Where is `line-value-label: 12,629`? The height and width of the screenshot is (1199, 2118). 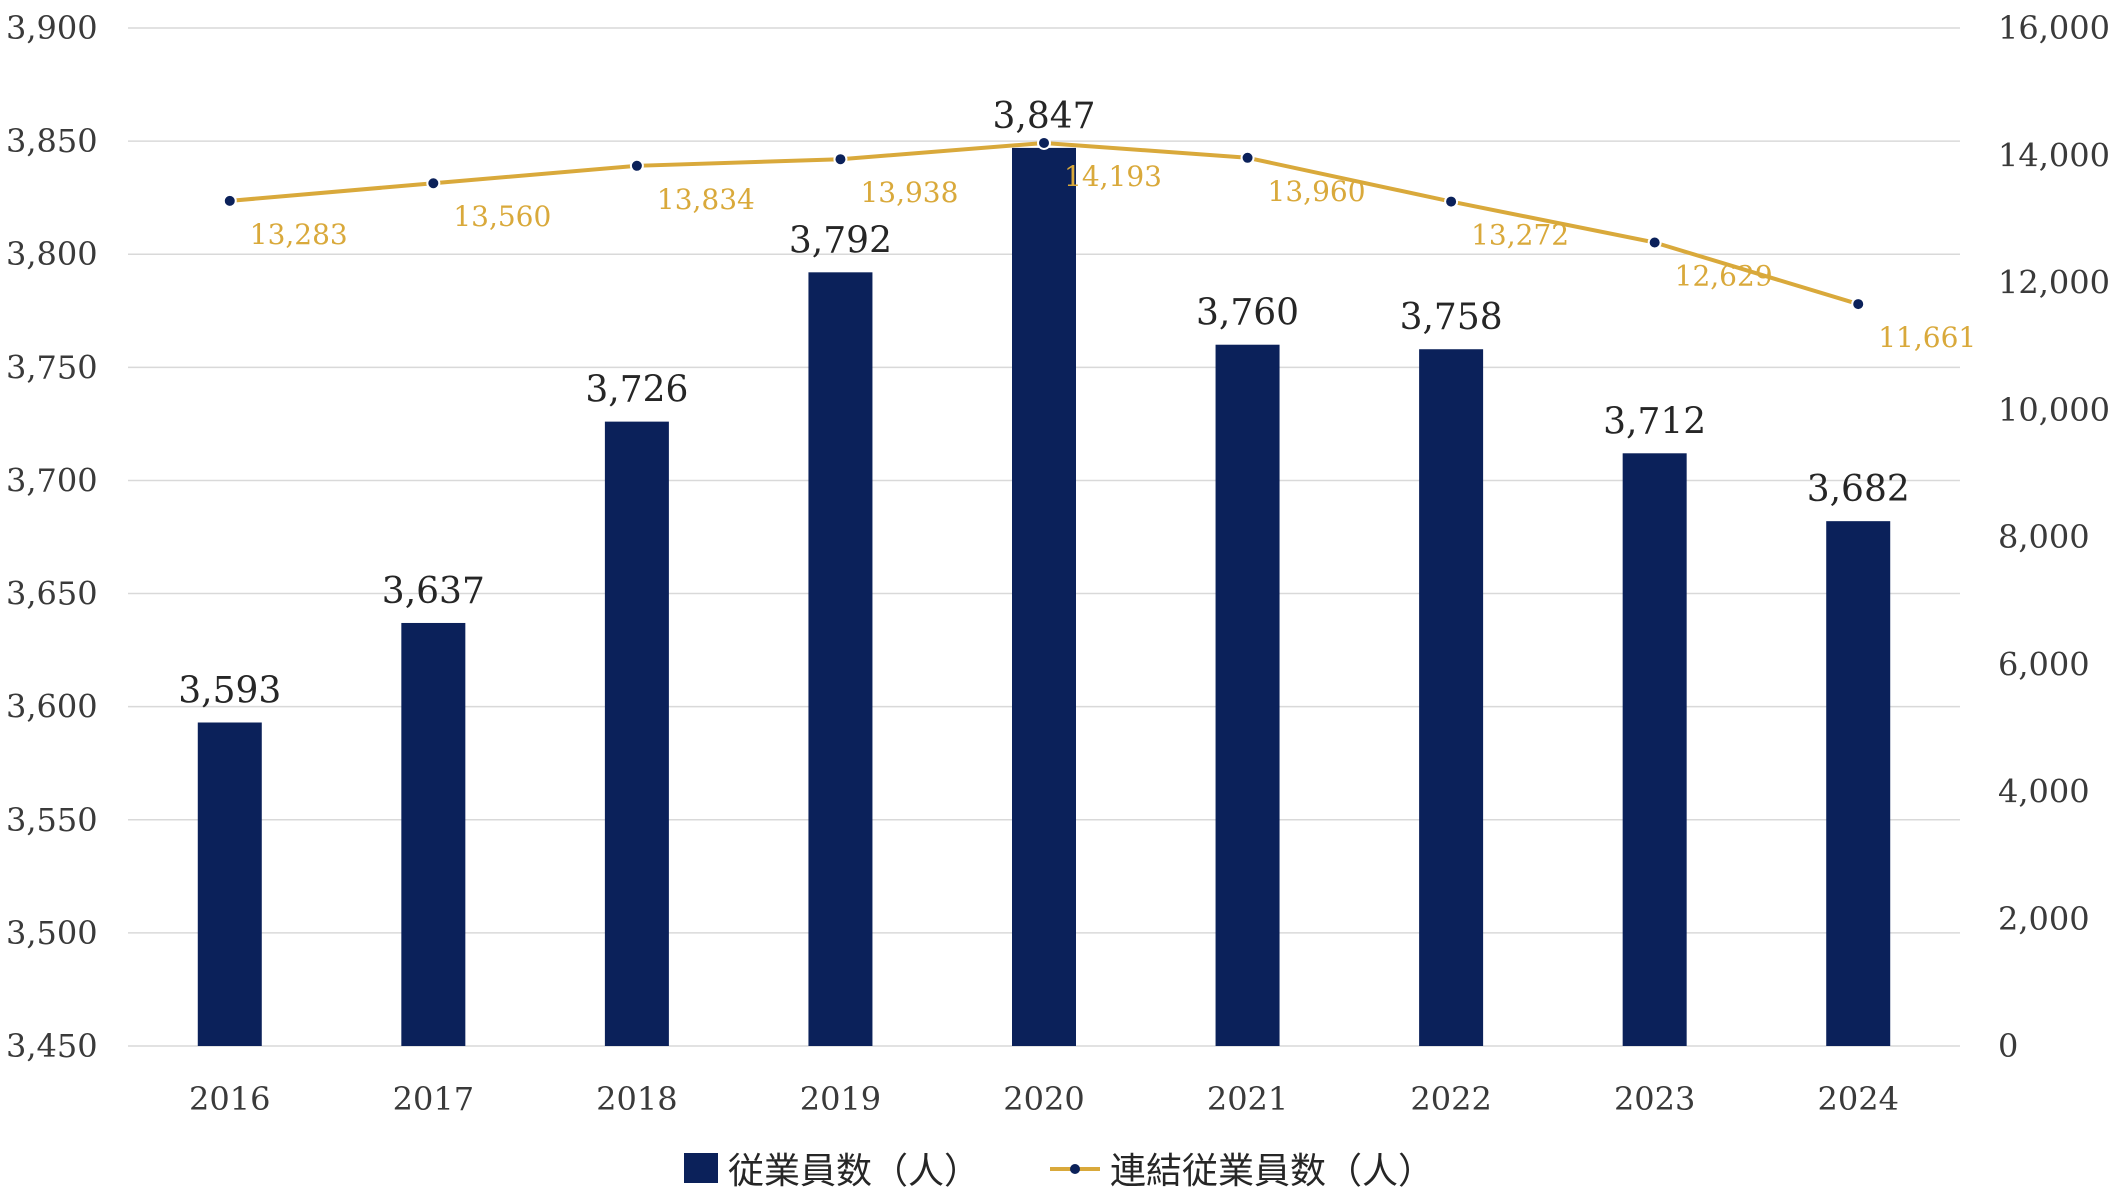
line-value-label: 12,629 is located at coordinates (1724, 275).